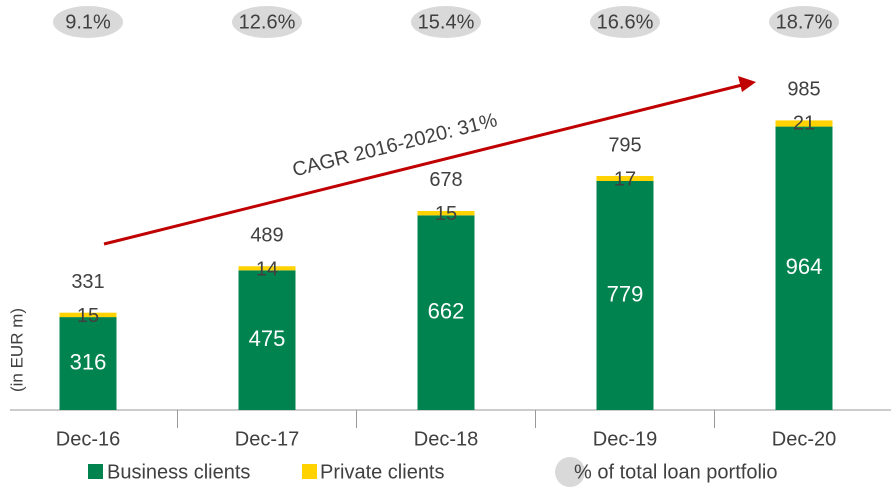  Describe the element at coordinates (675, 472) in the screenshot. I see `legend-label: % of total loan portfolio` at that location.